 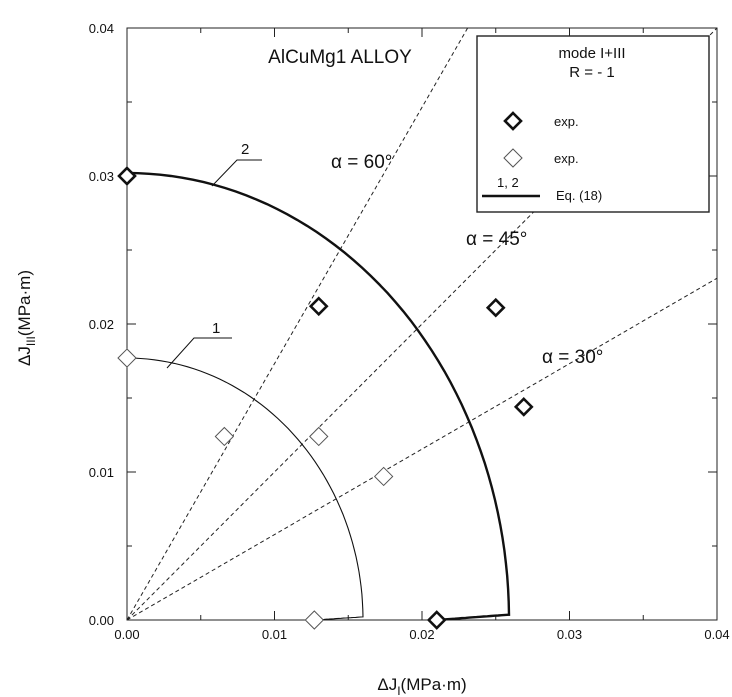 What do you see at coordinates (101, 620) in the screenshot?
I see `y-tick-label: 0.00` at bounding box center [101, 620].